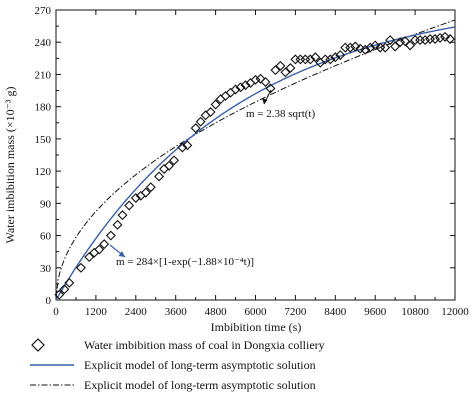  What do you see at coordinates (56, 312) in the screenshot?
I see `x-tick-label: 0` at bounding box center [56, 312].